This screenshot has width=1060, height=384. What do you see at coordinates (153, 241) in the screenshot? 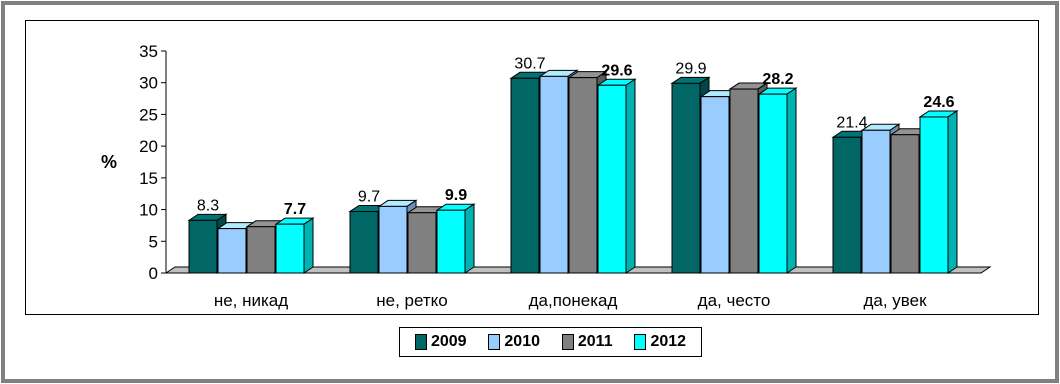
I see `y-tick-label: 5` at bounding box center [153, 241].